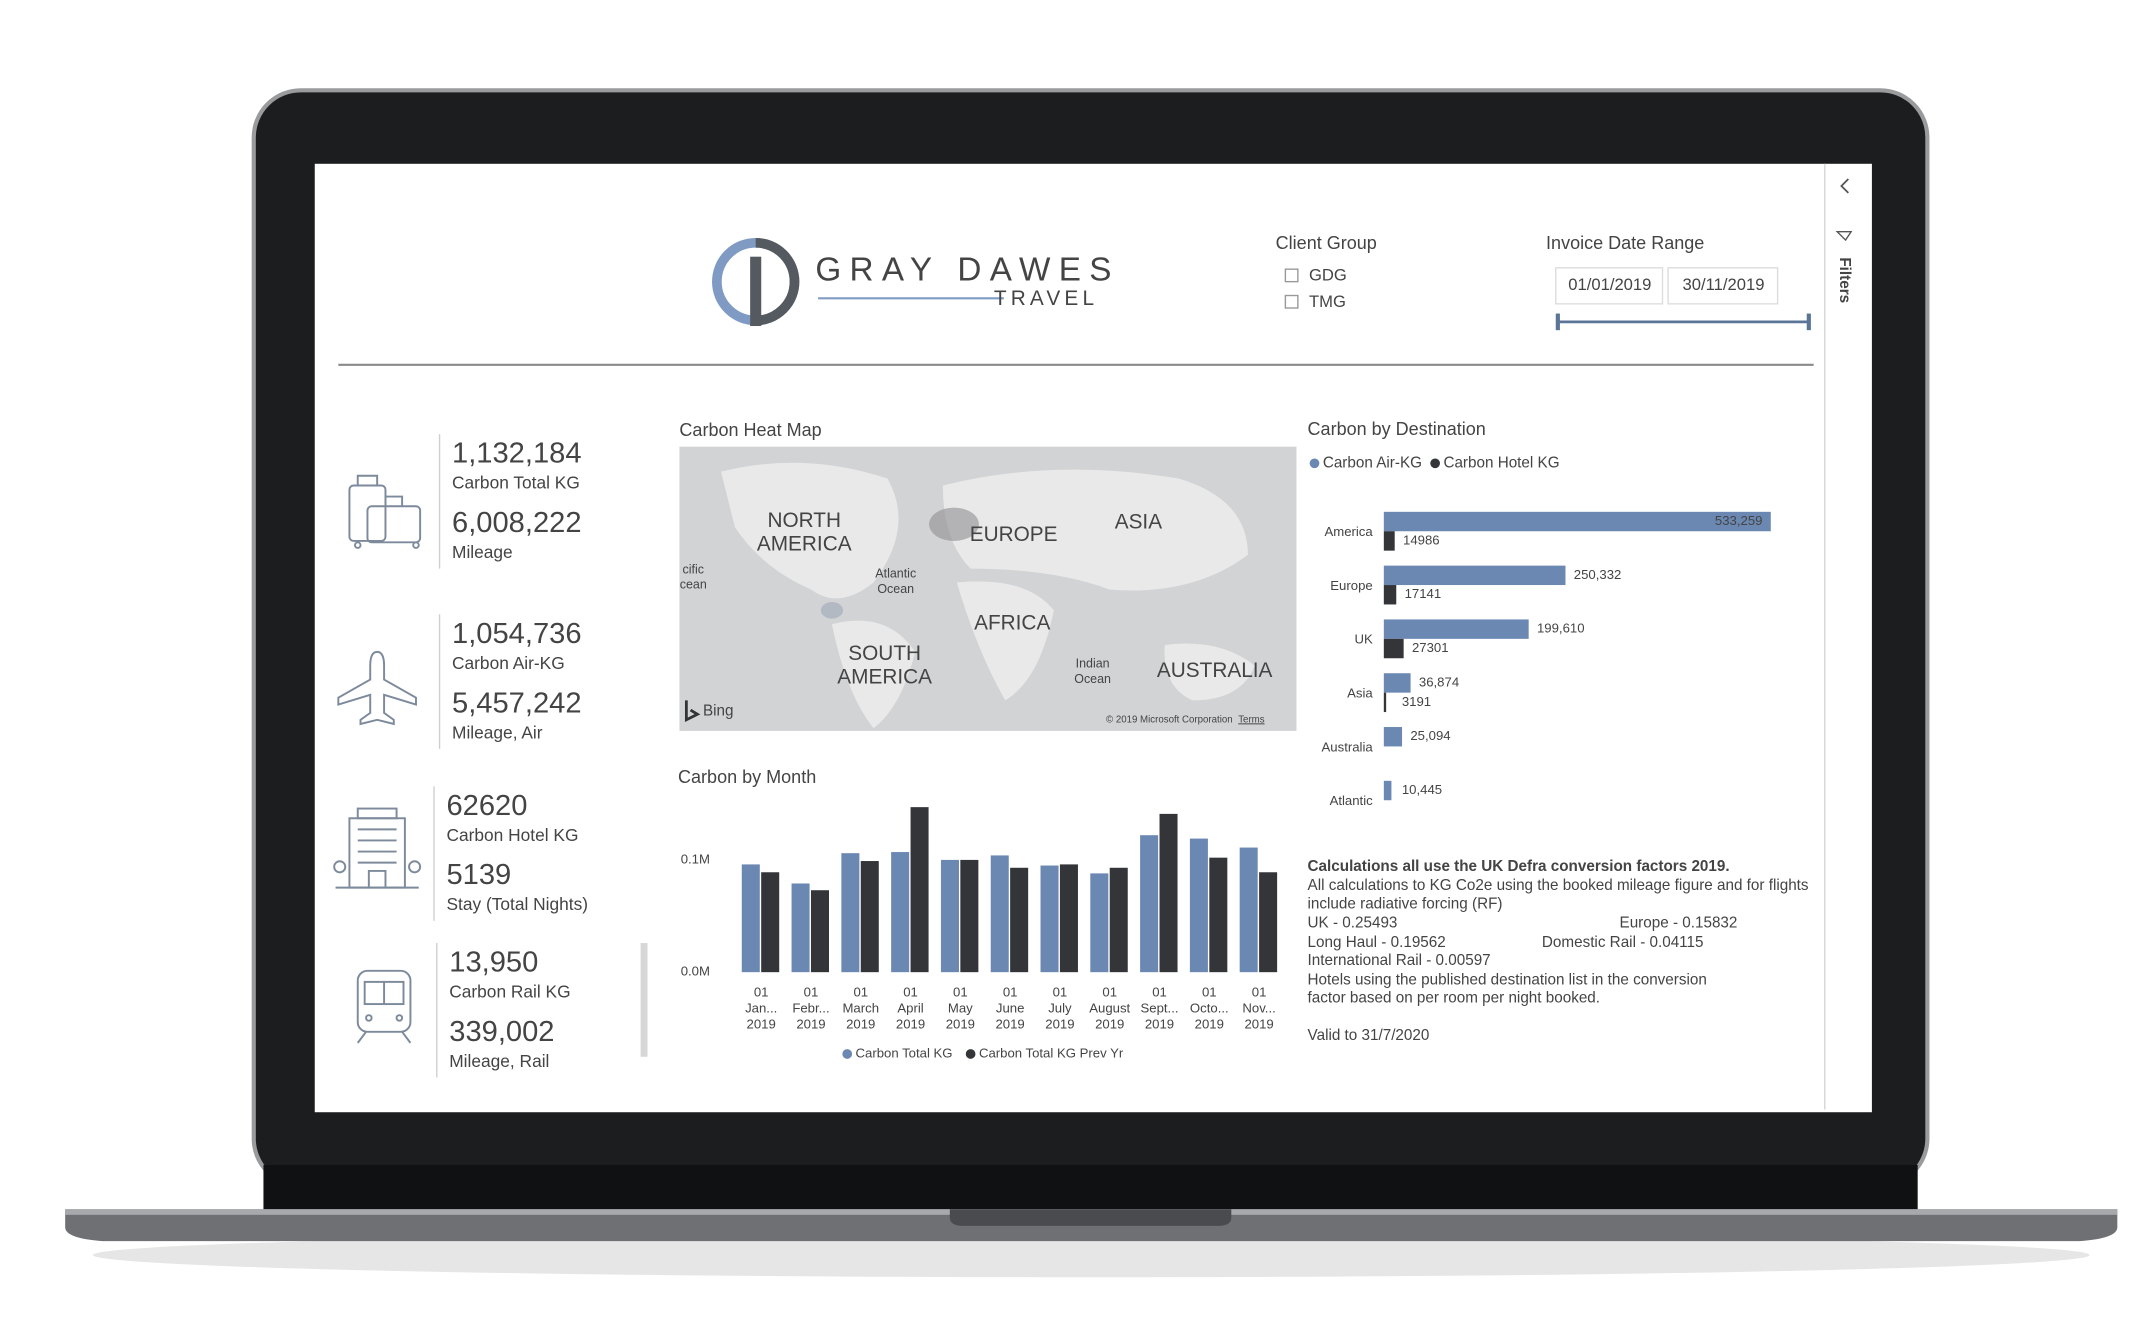  What do you see at coordinates (884, 653) in the screenshot?
I see `map-label: SOUTH` at bounding box center [884, 653].